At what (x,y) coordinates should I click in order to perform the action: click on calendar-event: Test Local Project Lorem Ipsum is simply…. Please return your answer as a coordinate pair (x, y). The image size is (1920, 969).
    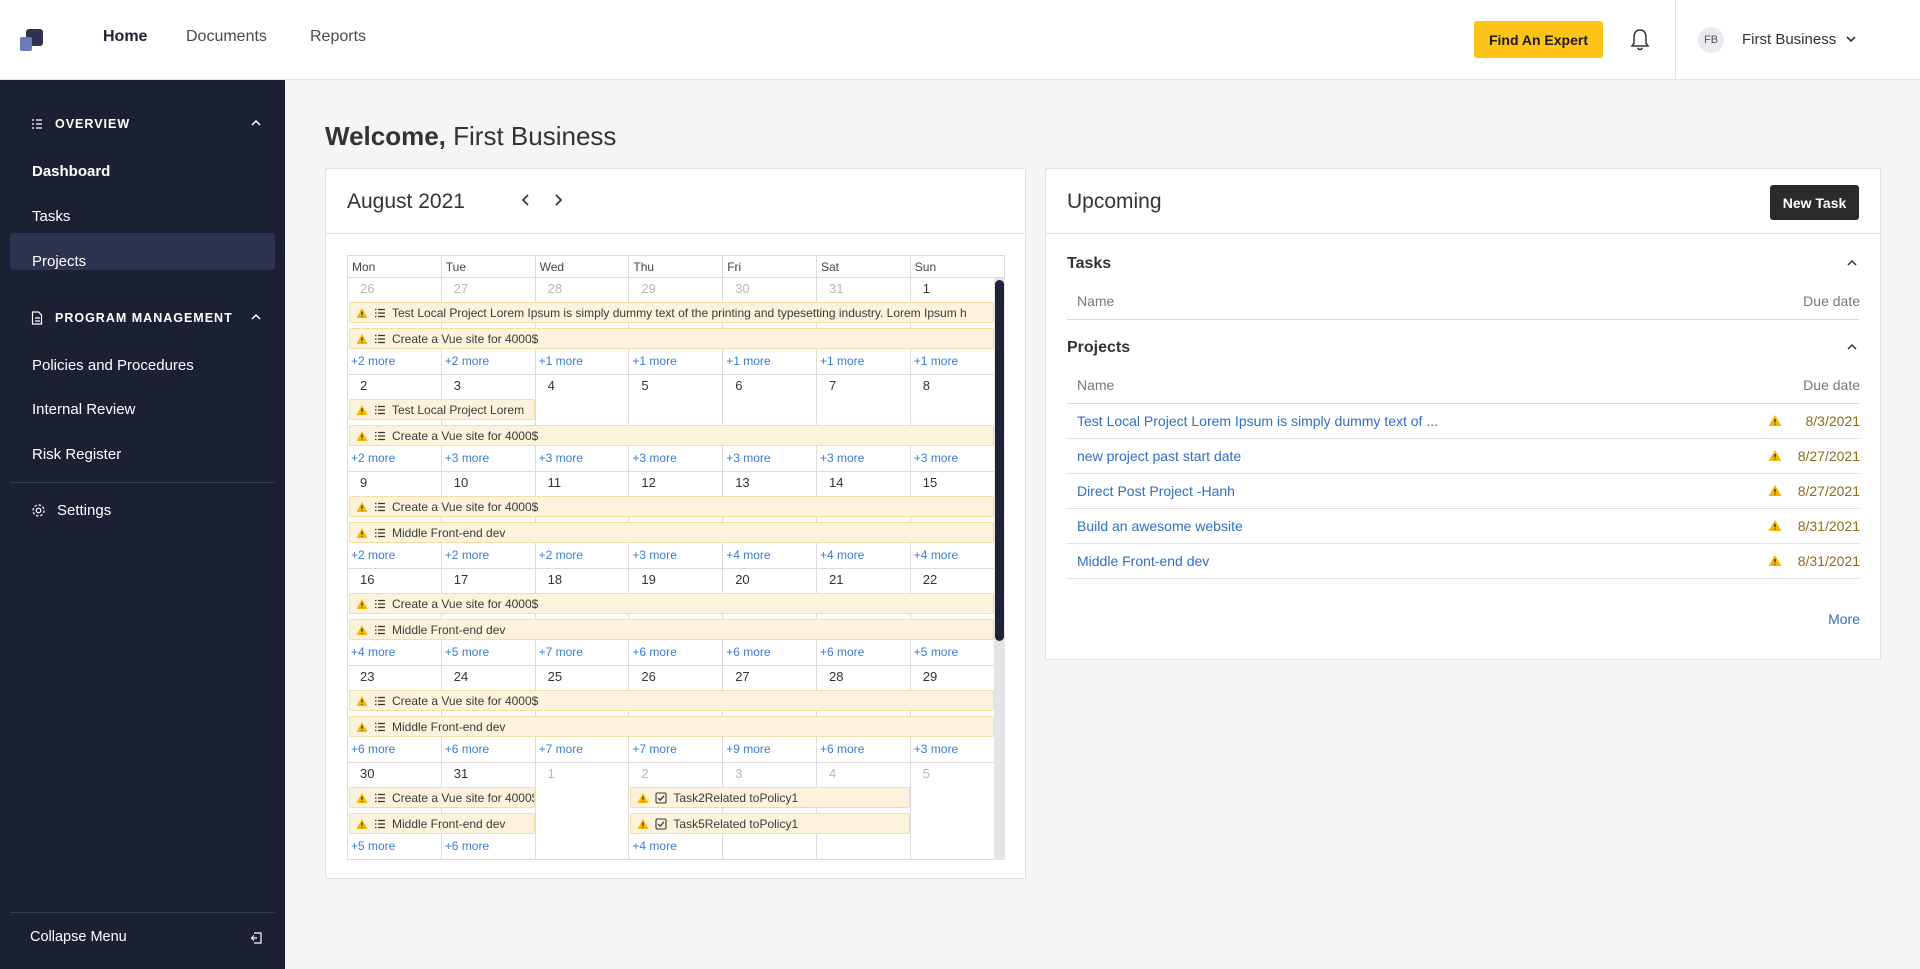
    Looking at the image, I should click on (671, 312).